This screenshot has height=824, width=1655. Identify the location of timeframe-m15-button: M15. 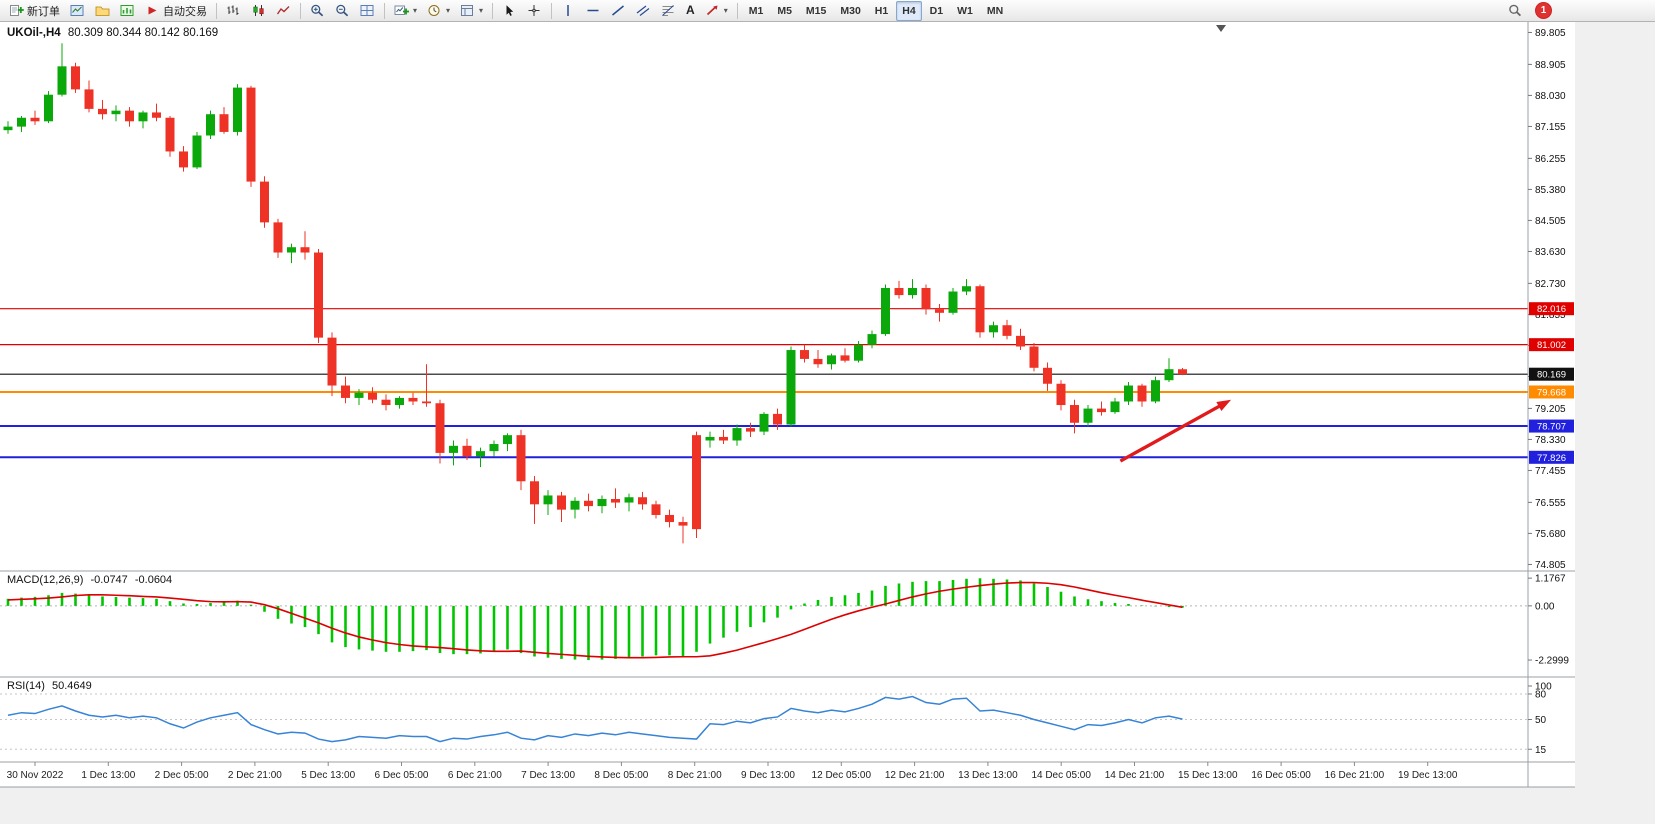
(816, 10).